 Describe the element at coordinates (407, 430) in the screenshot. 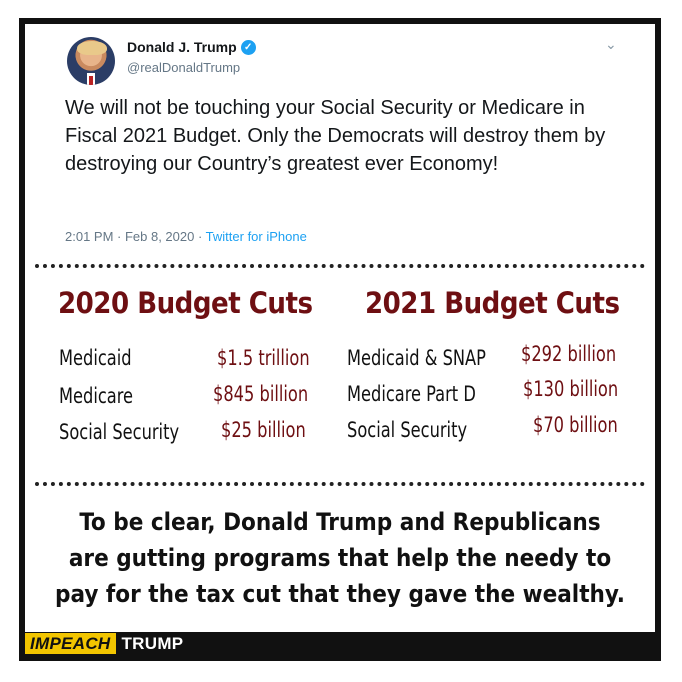

I see `right-program-3: Social Security` at that location.